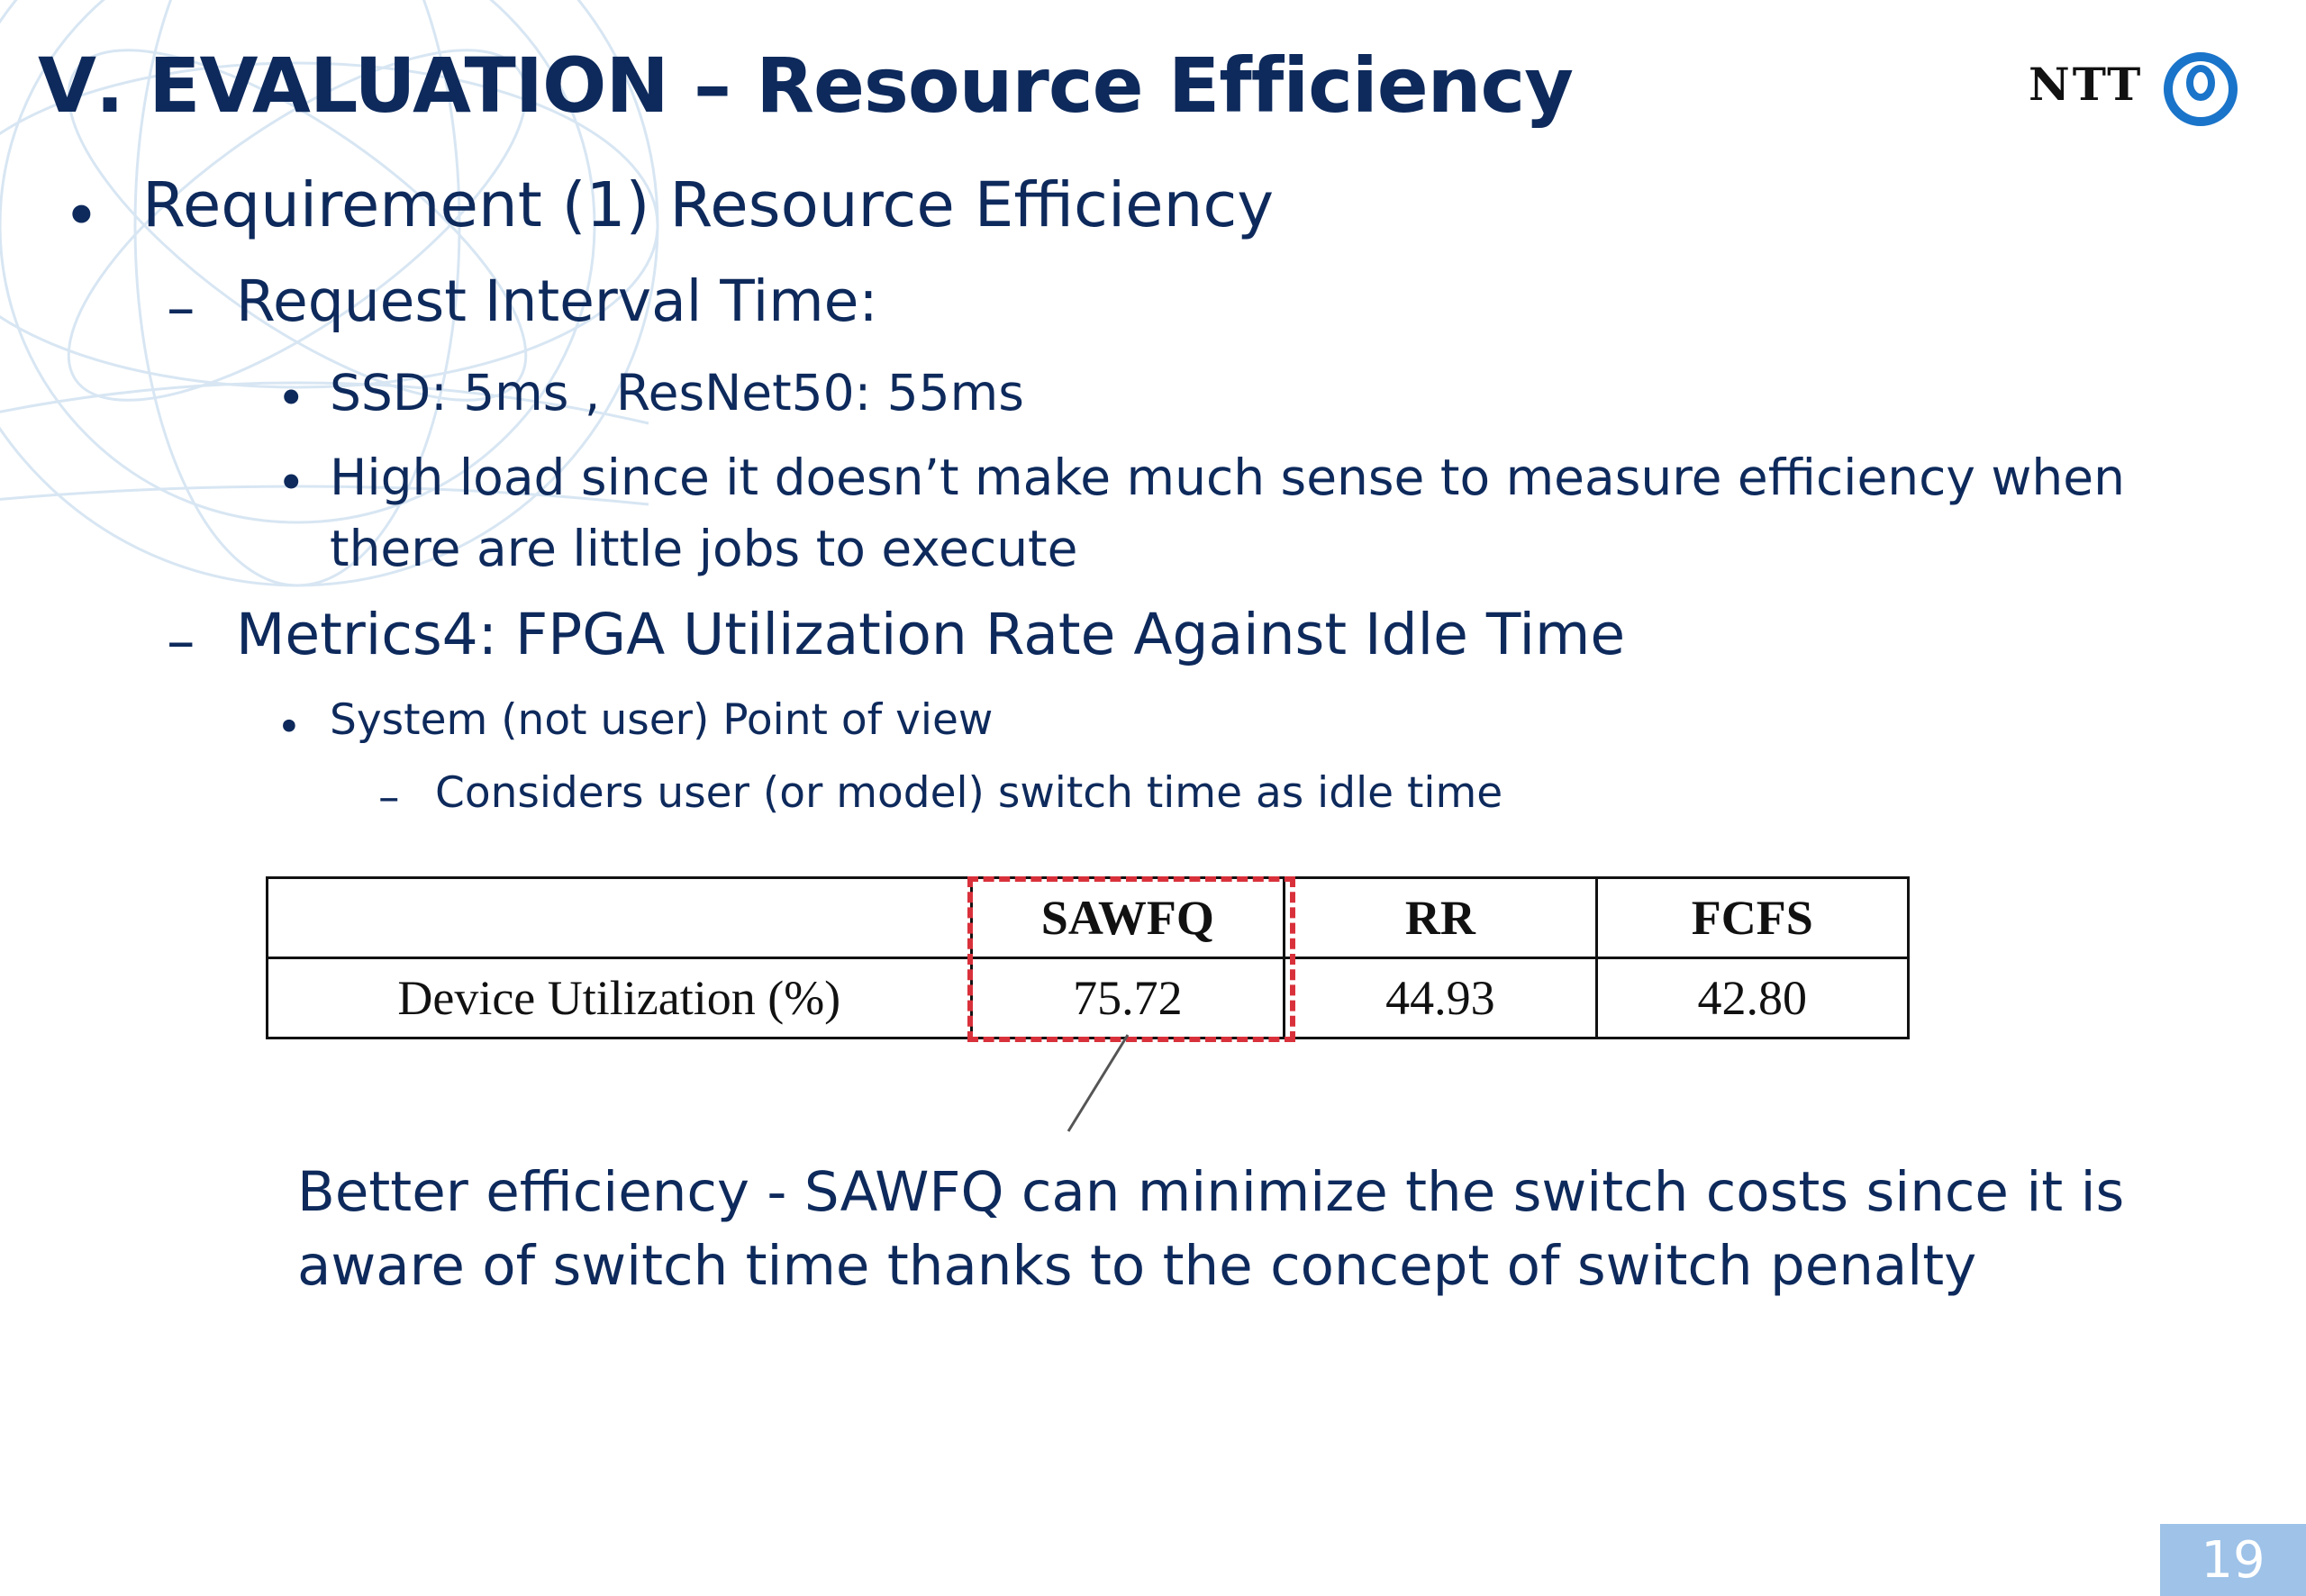 This screenshot has height=1596, width=2306. I want to click on interval-values: SSD: 5ms , ResNet50: 55ms, so click(677, 393).